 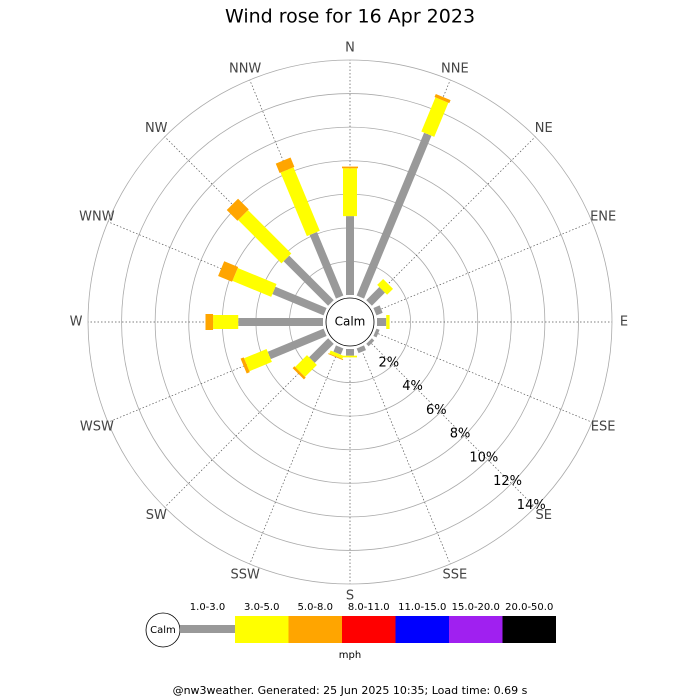 I want to click on r-tick-label: 6%, so click(x=436, y=410).